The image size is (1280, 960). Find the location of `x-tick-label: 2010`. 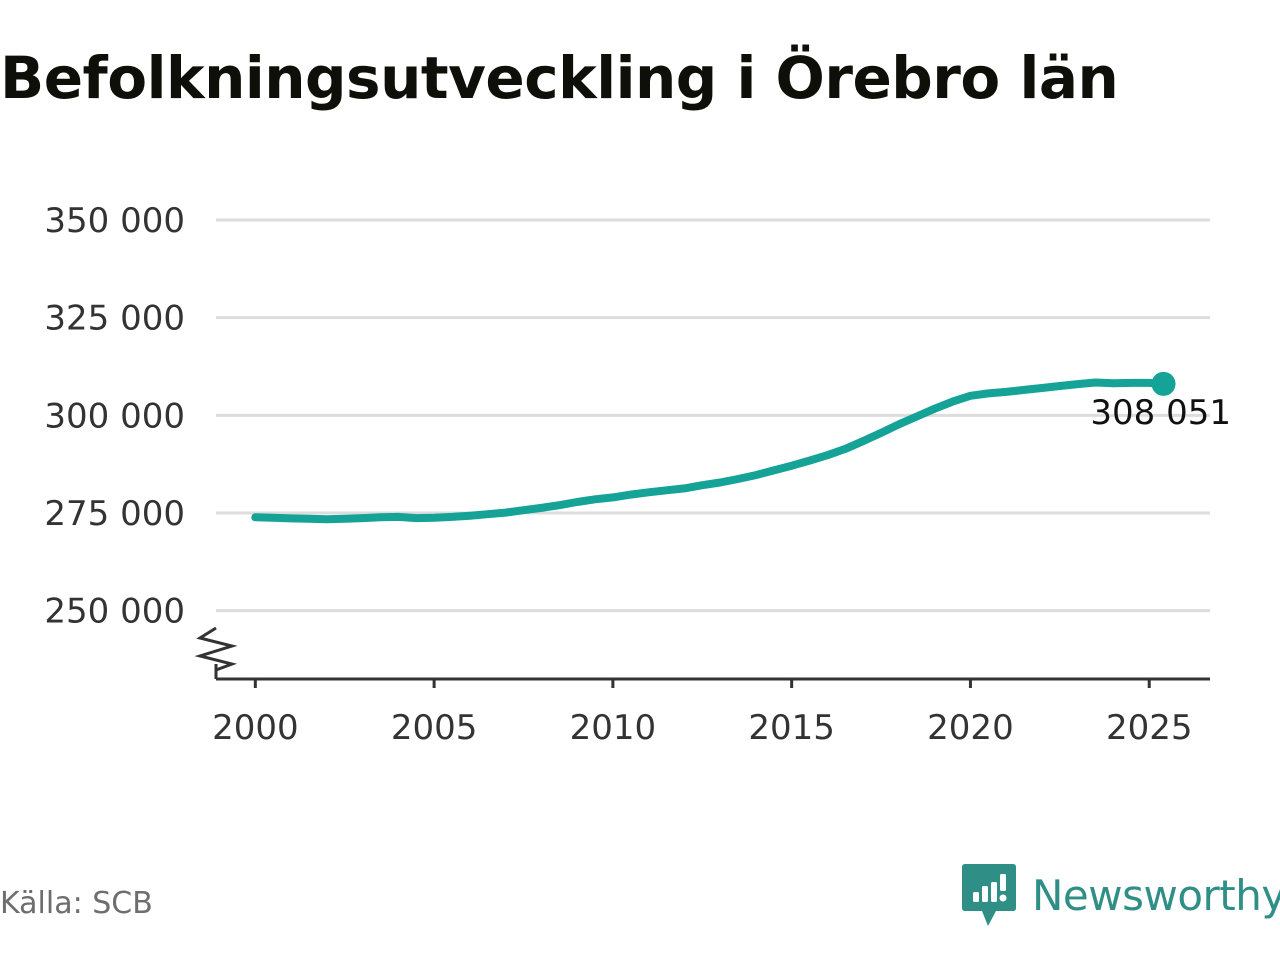

x-tick-label: 2010 is located at coordinates (613, 728).